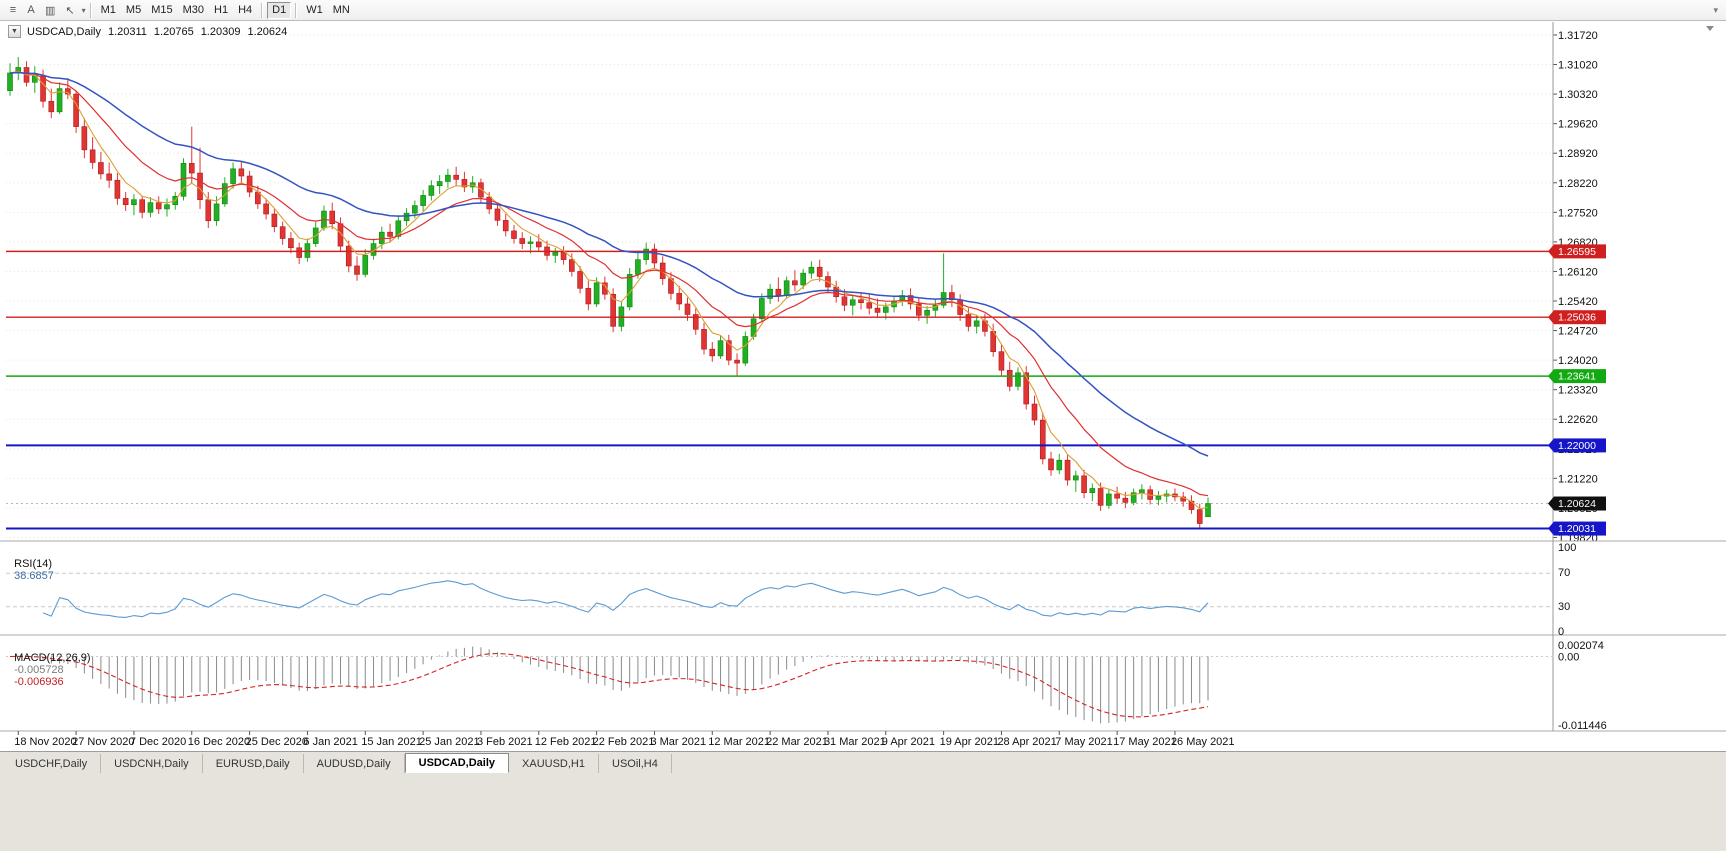  I want to click on tf-button-m1: M1, so click(108, 10).